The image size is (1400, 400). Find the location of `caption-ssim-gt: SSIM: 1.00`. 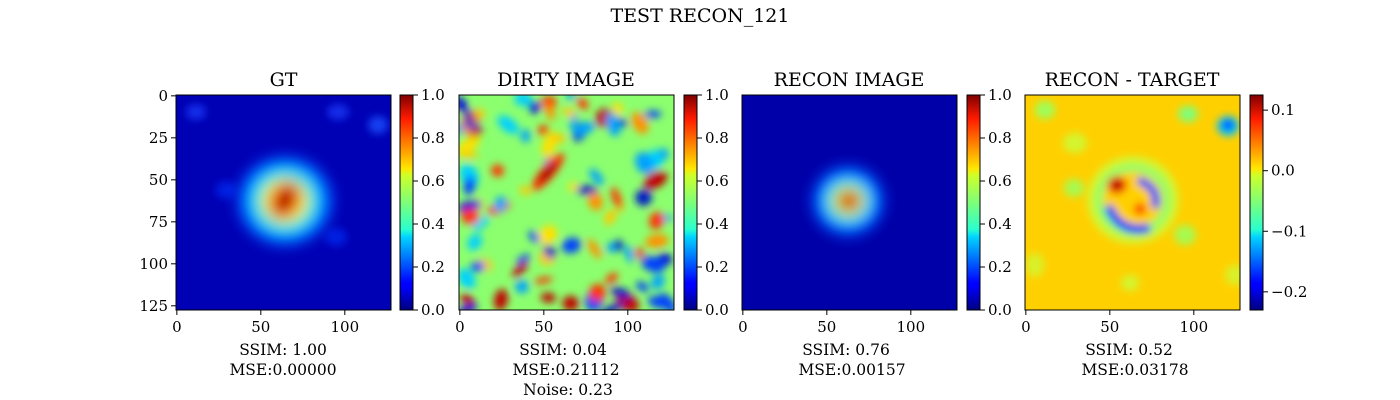

caption-ssim-gt: SSIM: 1.00 is located at coordinates (283, 350).